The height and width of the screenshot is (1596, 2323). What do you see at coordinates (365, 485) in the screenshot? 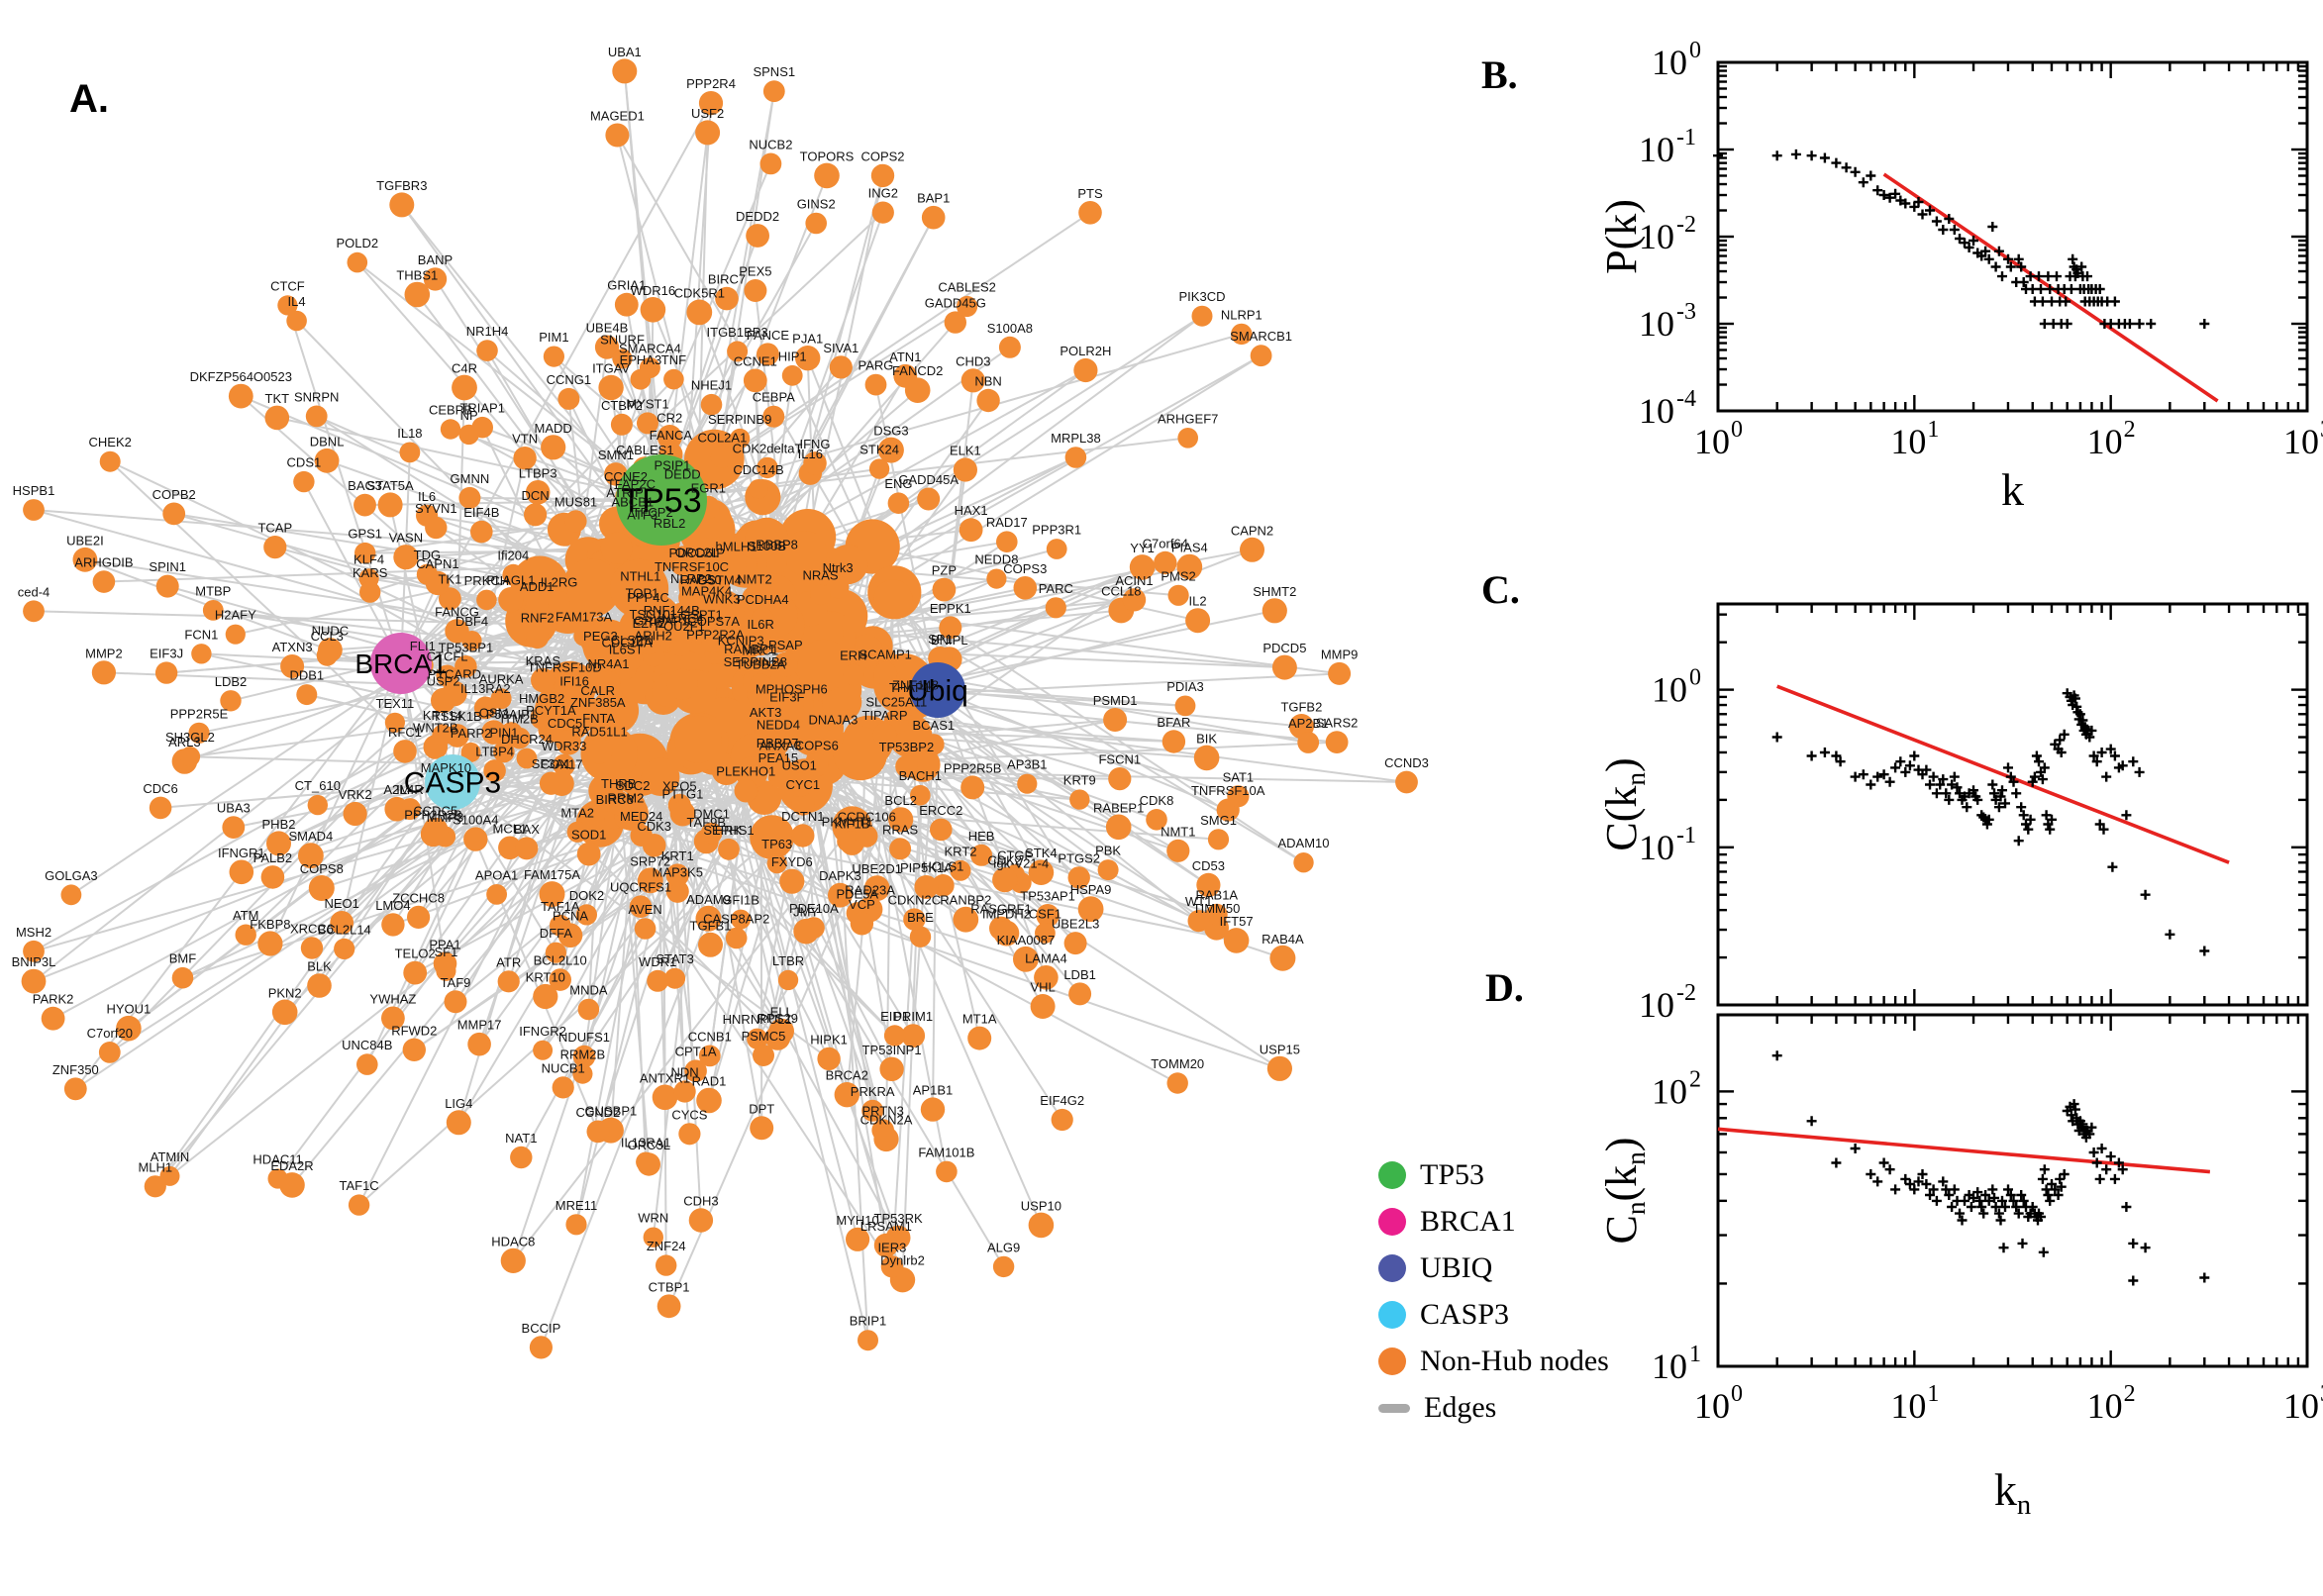
I see `node-label: BAG3` at bounding box center [365, 485].